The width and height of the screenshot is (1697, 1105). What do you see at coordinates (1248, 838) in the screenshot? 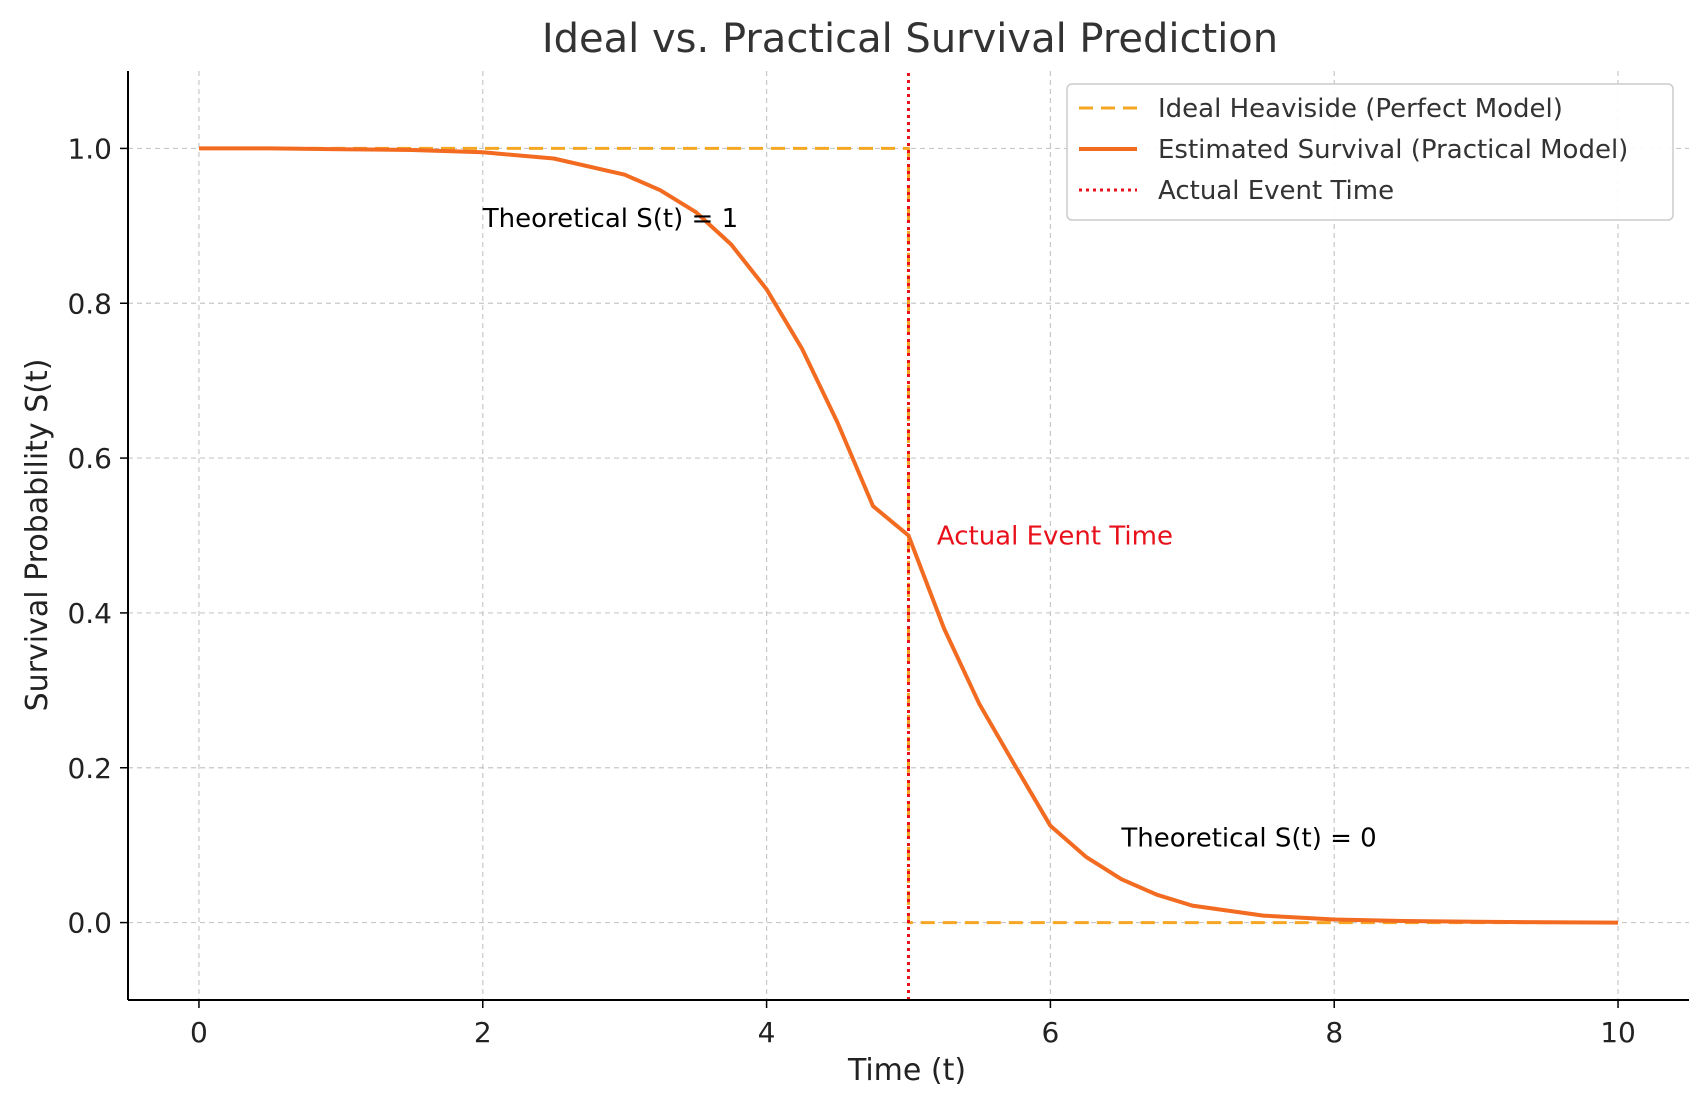
I see `annotation-2: Theoretical S(t) = 0` at bounding box center [1248, 838].